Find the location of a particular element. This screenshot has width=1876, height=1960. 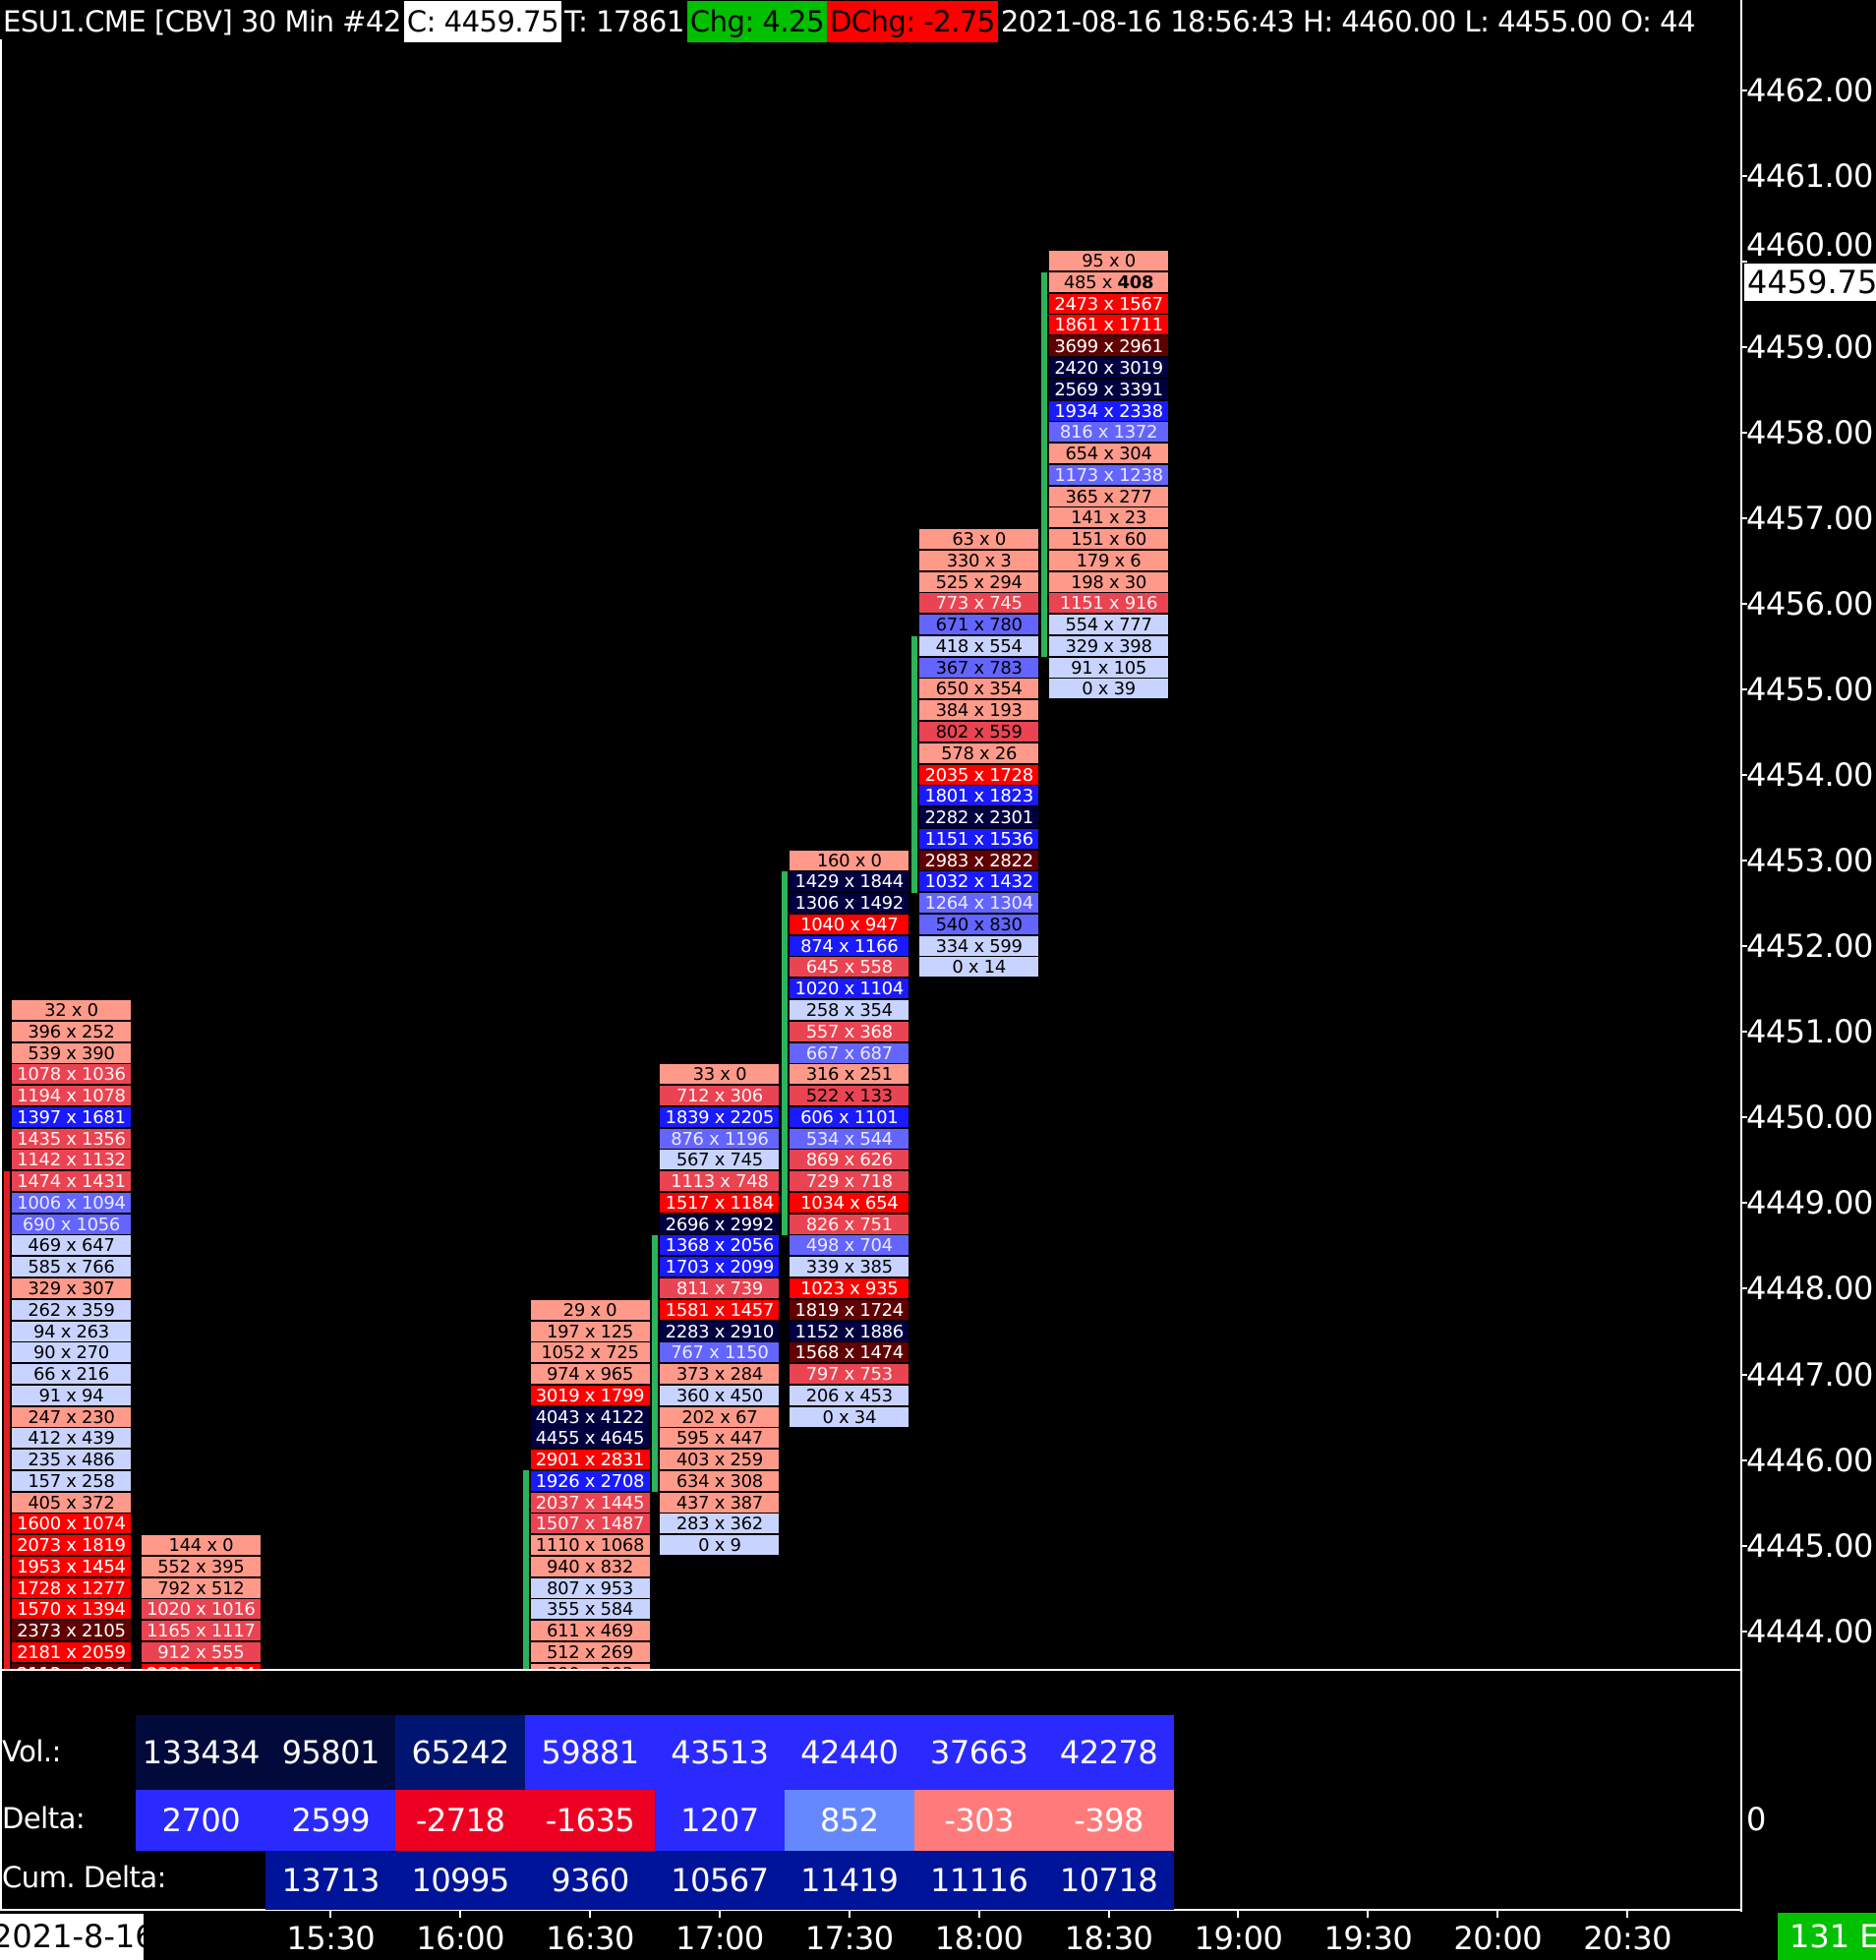

footprint-cell: 512 x 269 is located at coordinates (590, 1652).